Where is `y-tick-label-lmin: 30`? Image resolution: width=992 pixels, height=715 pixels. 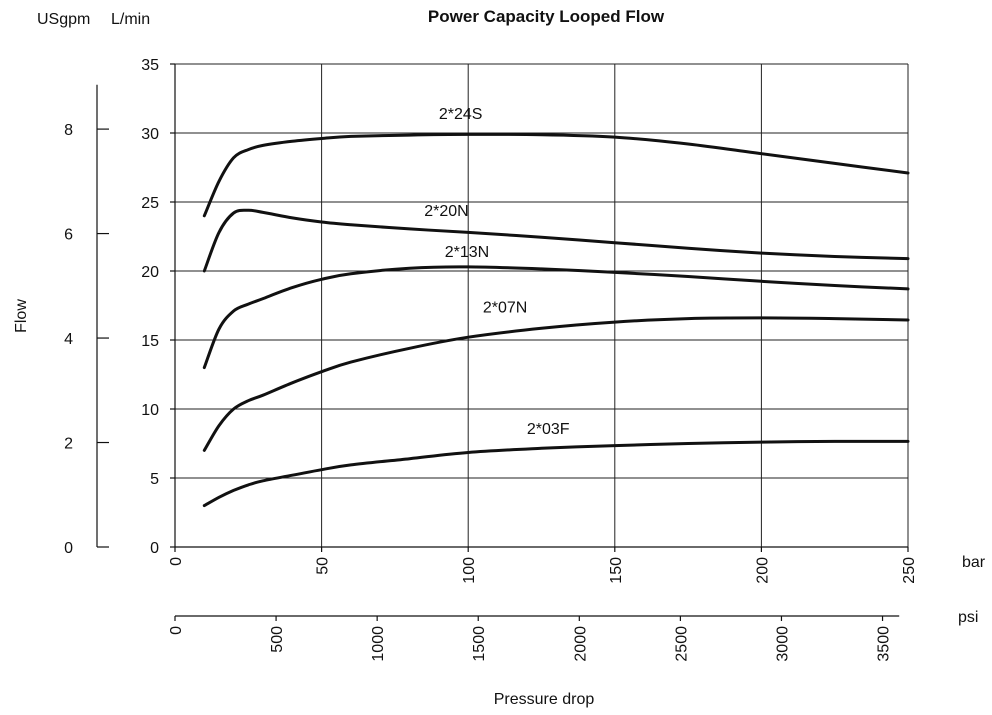
y-tick-label-lmin: 30 is located at coordinates (150, 134).